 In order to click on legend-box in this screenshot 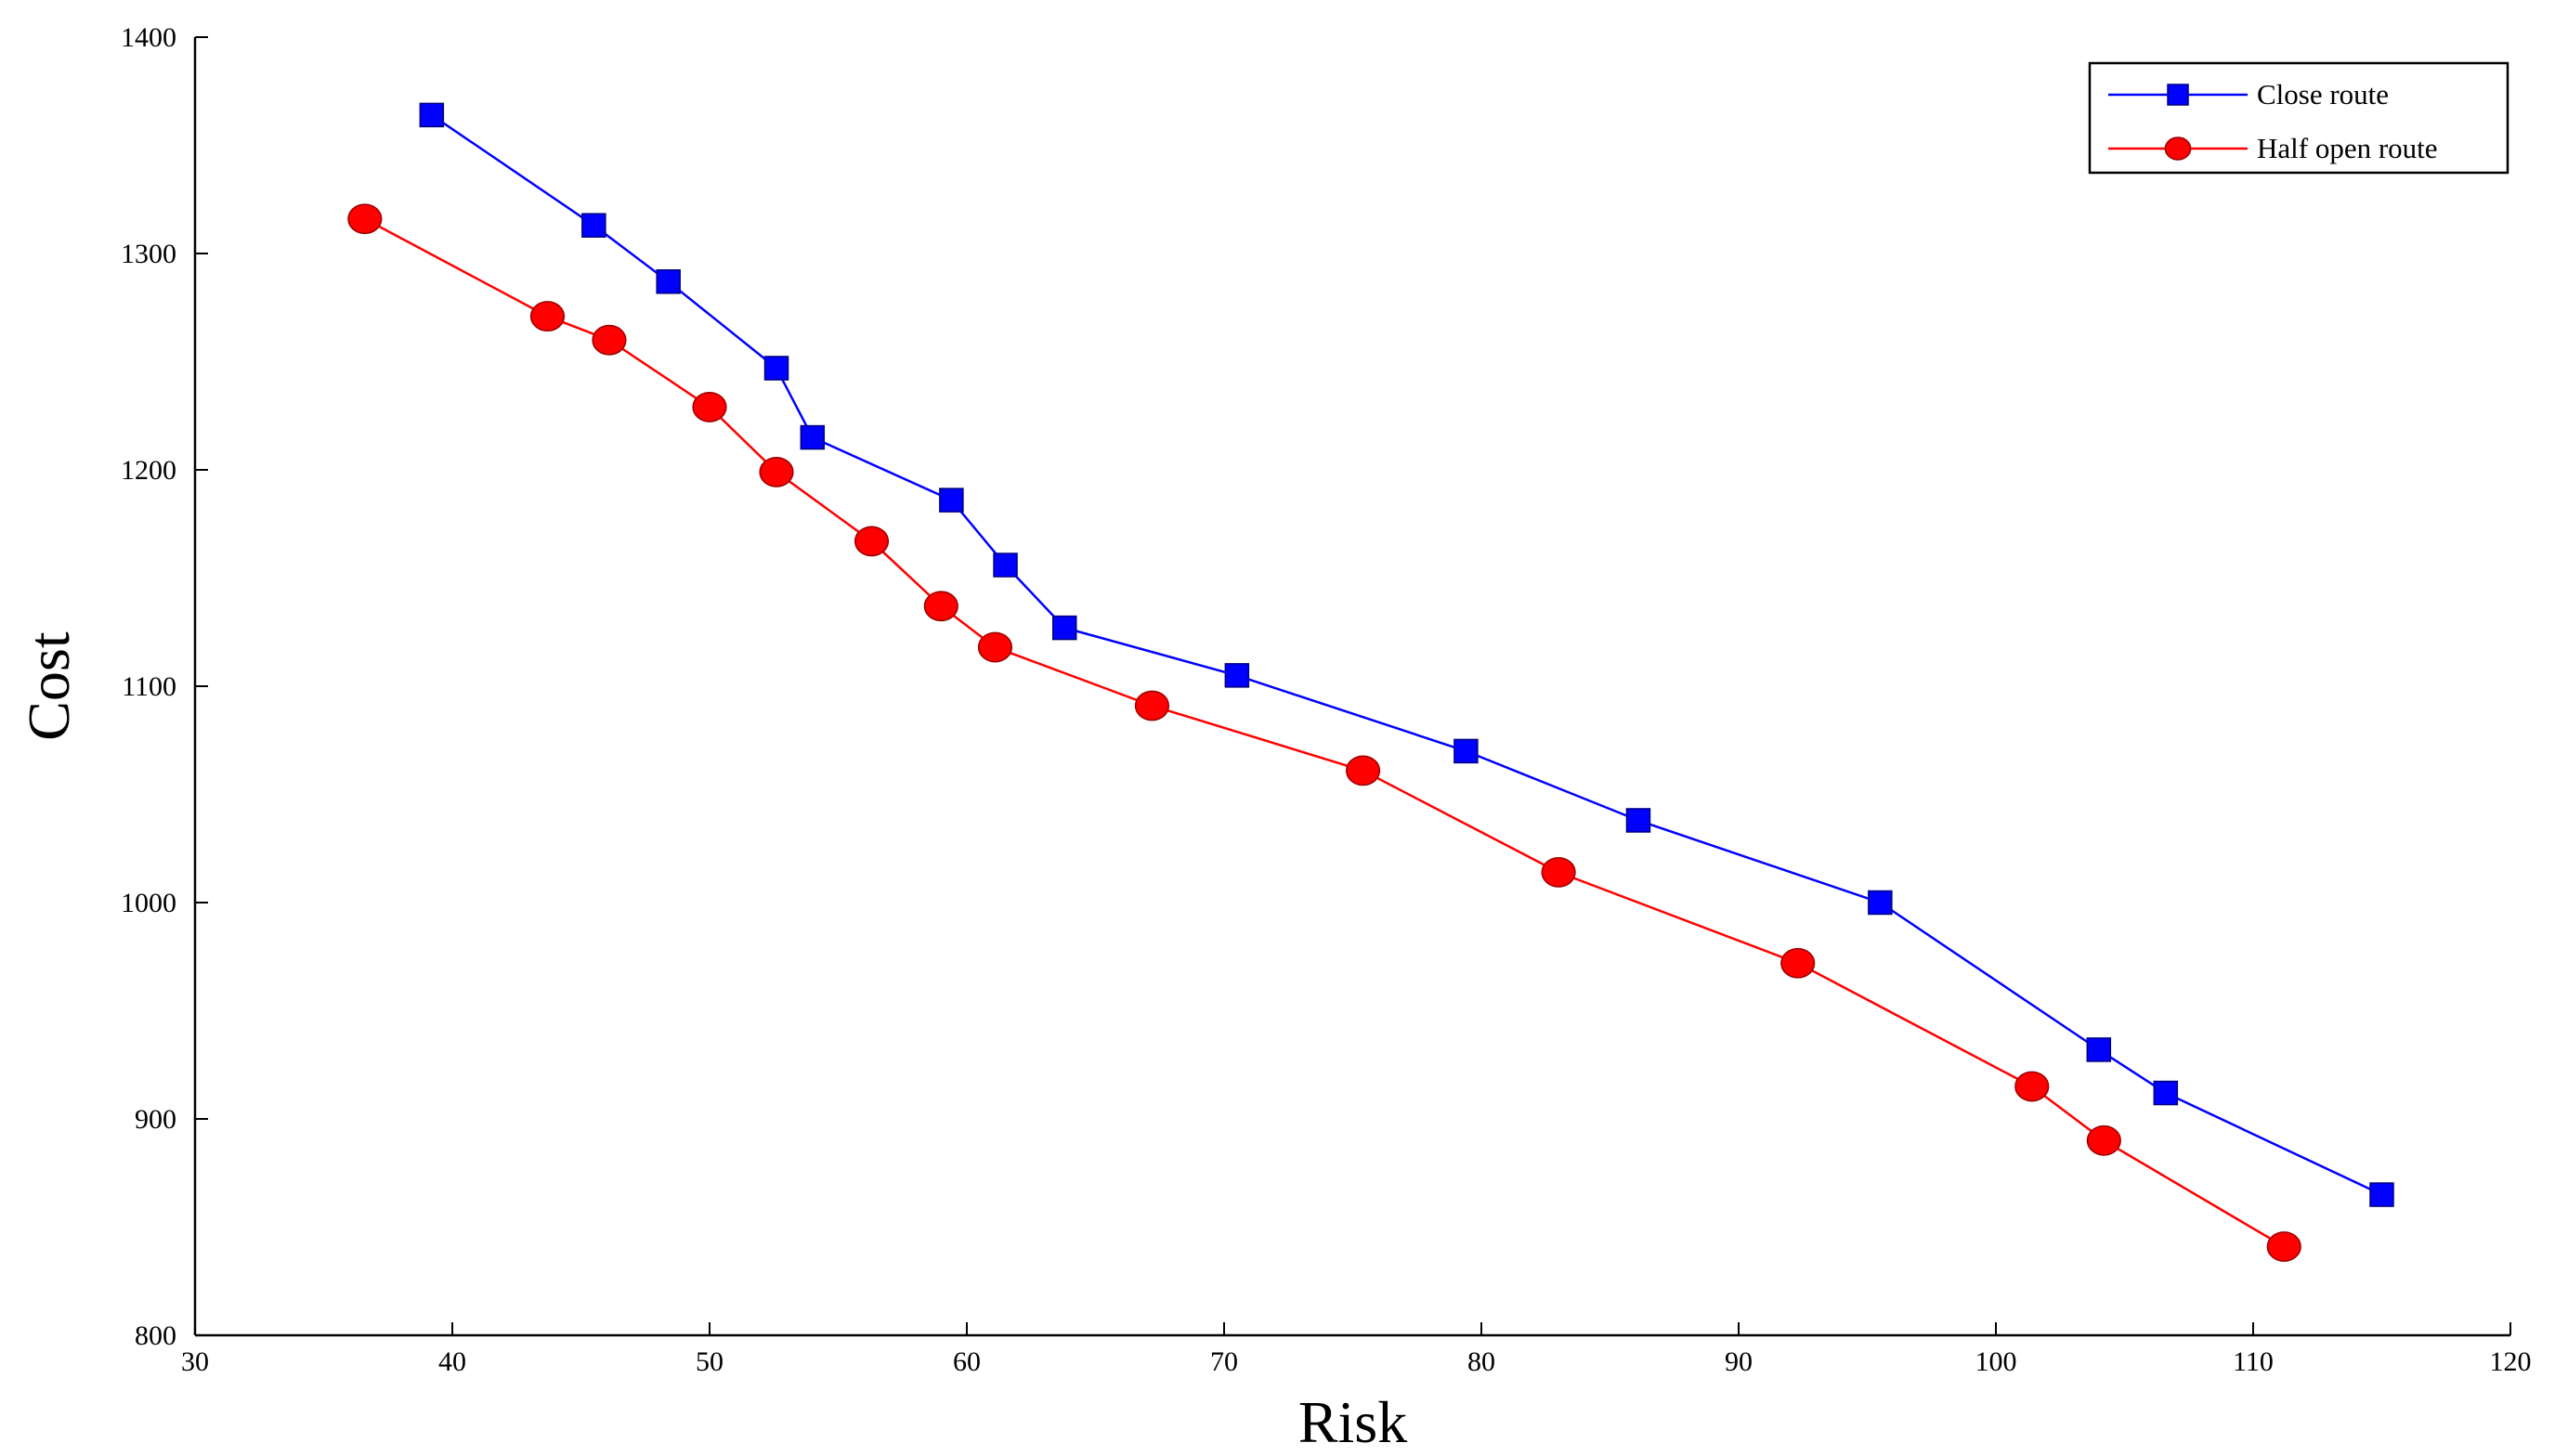, I will do `click(2298, 118)`.